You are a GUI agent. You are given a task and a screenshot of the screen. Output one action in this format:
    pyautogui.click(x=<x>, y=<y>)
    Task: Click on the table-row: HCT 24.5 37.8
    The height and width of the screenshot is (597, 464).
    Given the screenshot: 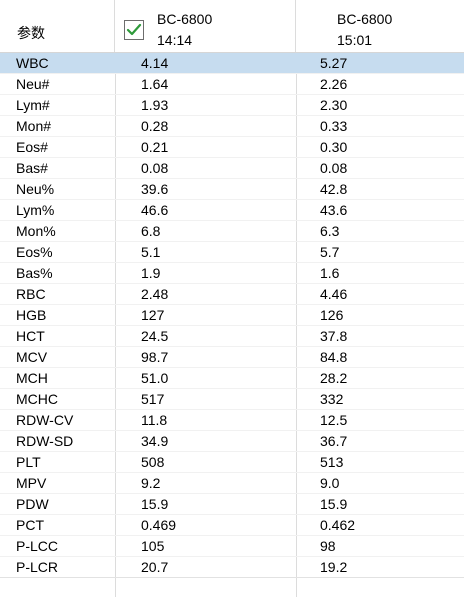 What is the action you would take?
    pyautogui.click(x=232, y=336)
    